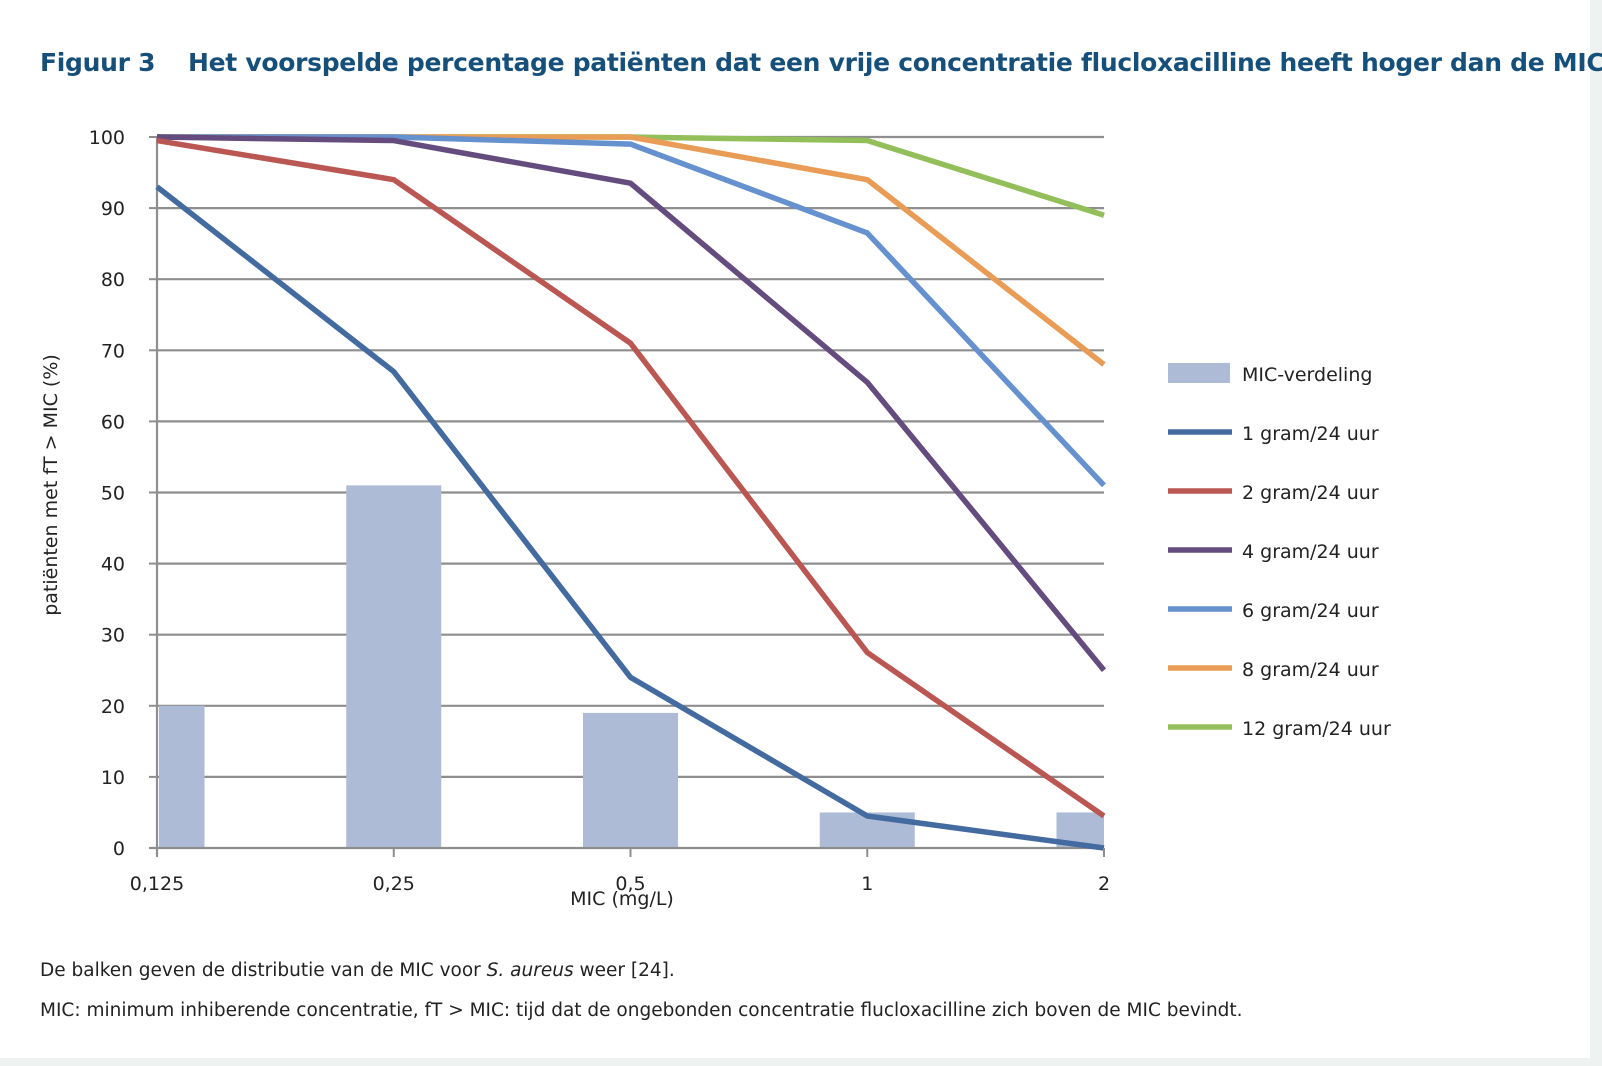  I want to click on figure-label: Figuur 3, so click(98, 62).